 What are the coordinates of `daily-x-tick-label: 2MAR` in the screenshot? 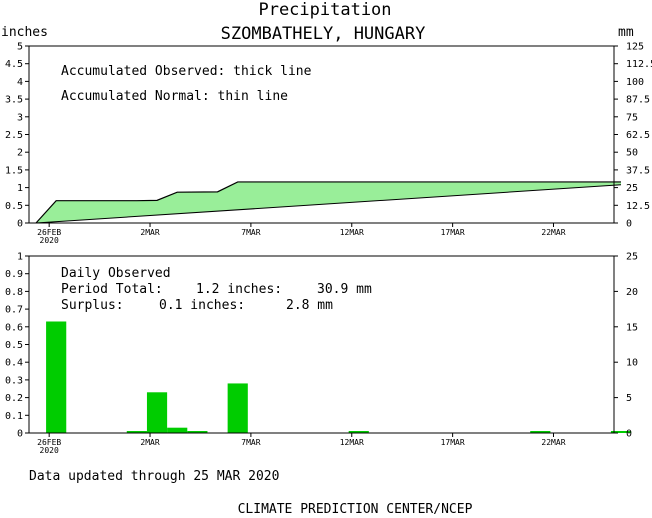 It's located at (149, 442).